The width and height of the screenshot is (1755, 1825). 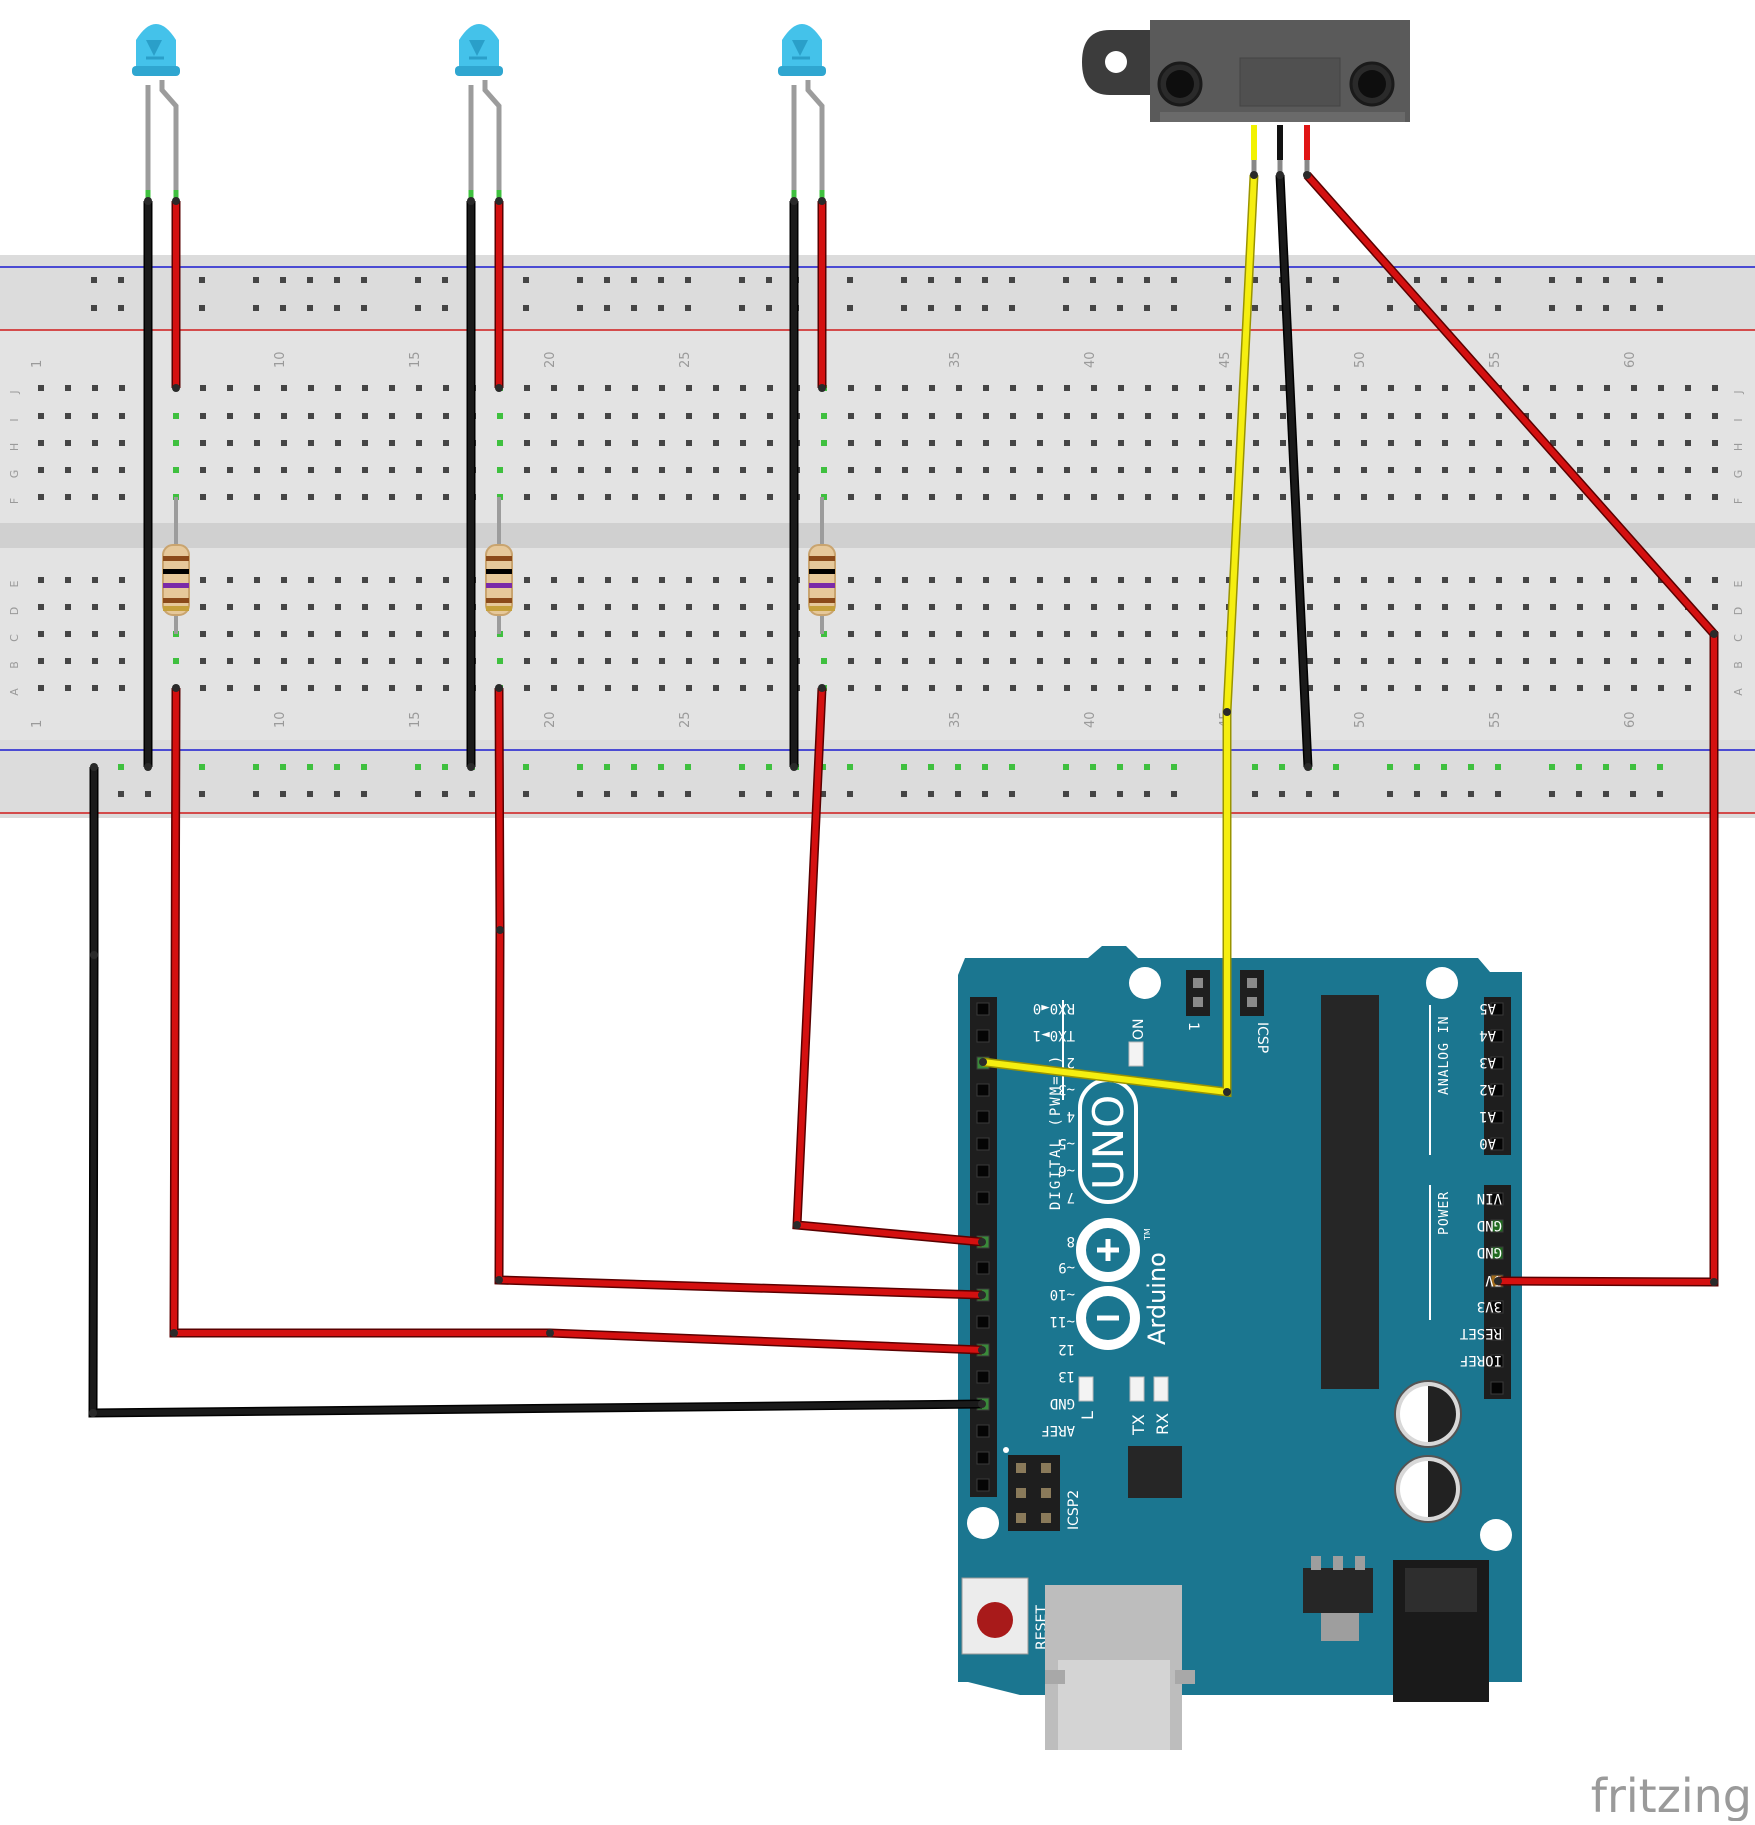 What do you see at coordinates (14, 638) in the screenshot?
I see `row-label: C` at bounding box center [14, 638].